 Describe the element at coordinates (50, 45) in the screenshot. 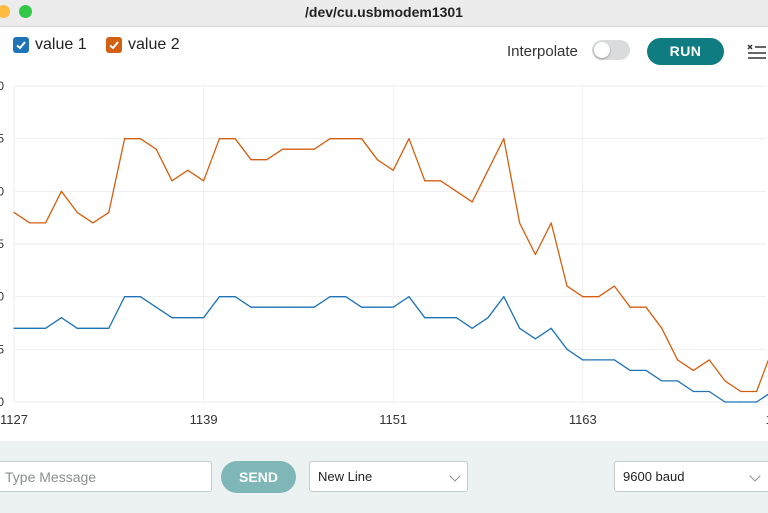

I see `legend-item-value-1: value 1` at that location.